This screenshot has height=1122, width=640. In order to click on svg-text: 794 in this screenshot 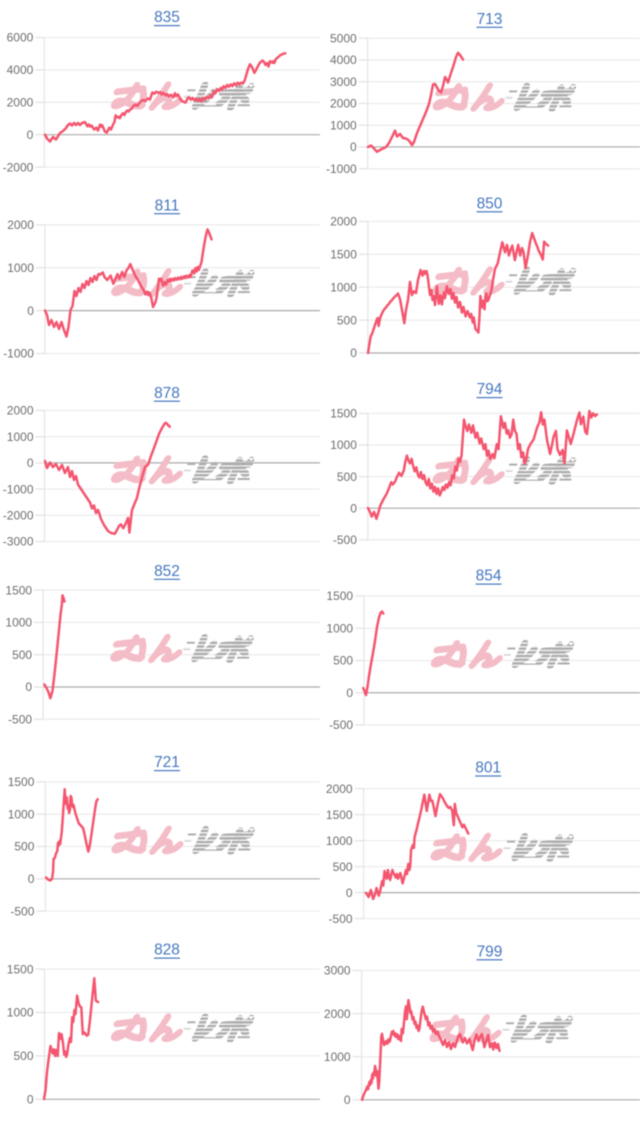, I will do `click(490, 389)`.